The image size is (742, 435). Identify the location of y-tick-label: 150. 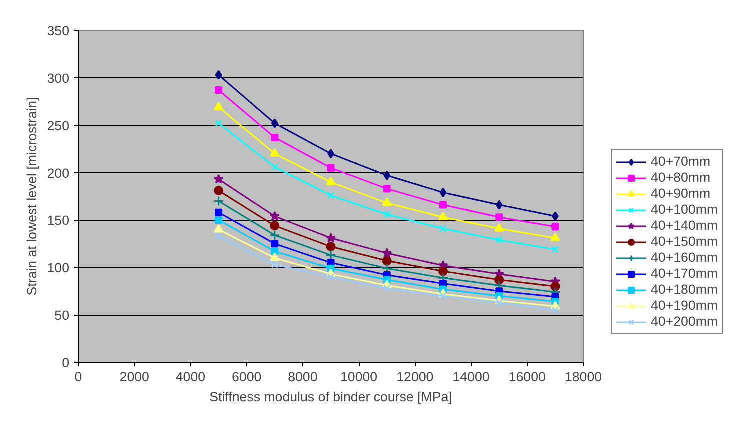
(58, 220).